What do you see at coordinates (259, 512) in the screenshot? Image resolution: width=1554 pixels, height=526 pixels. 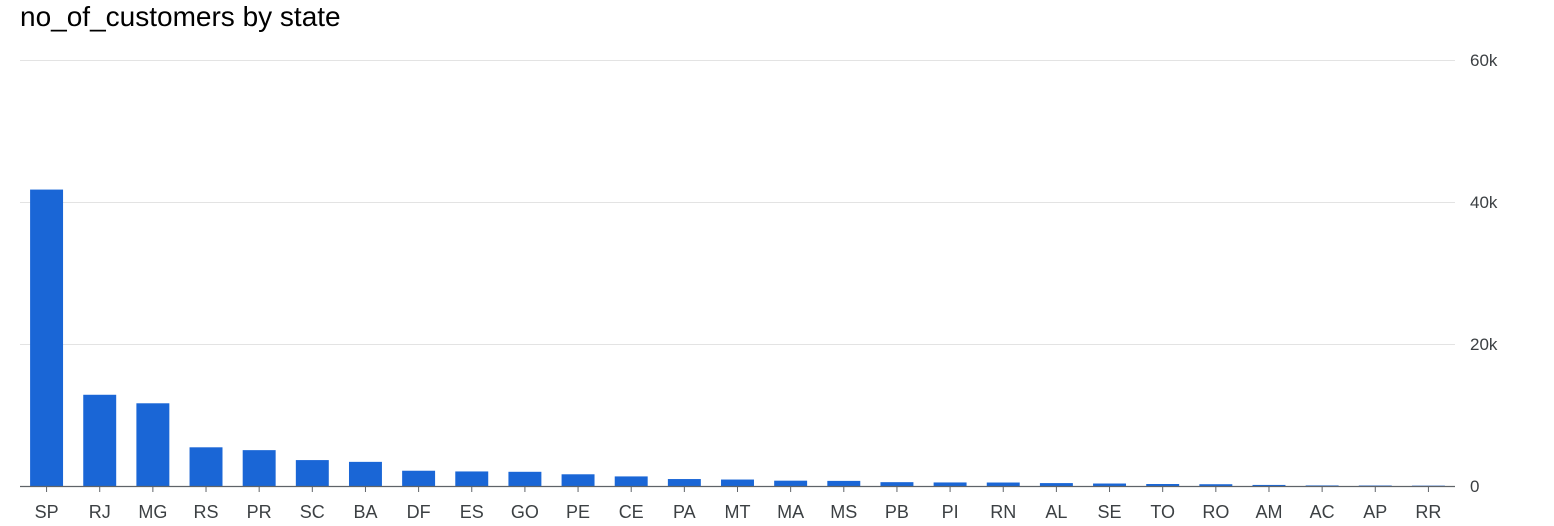 I see `x-tick-label: PR` at bounding box center [259, 512].